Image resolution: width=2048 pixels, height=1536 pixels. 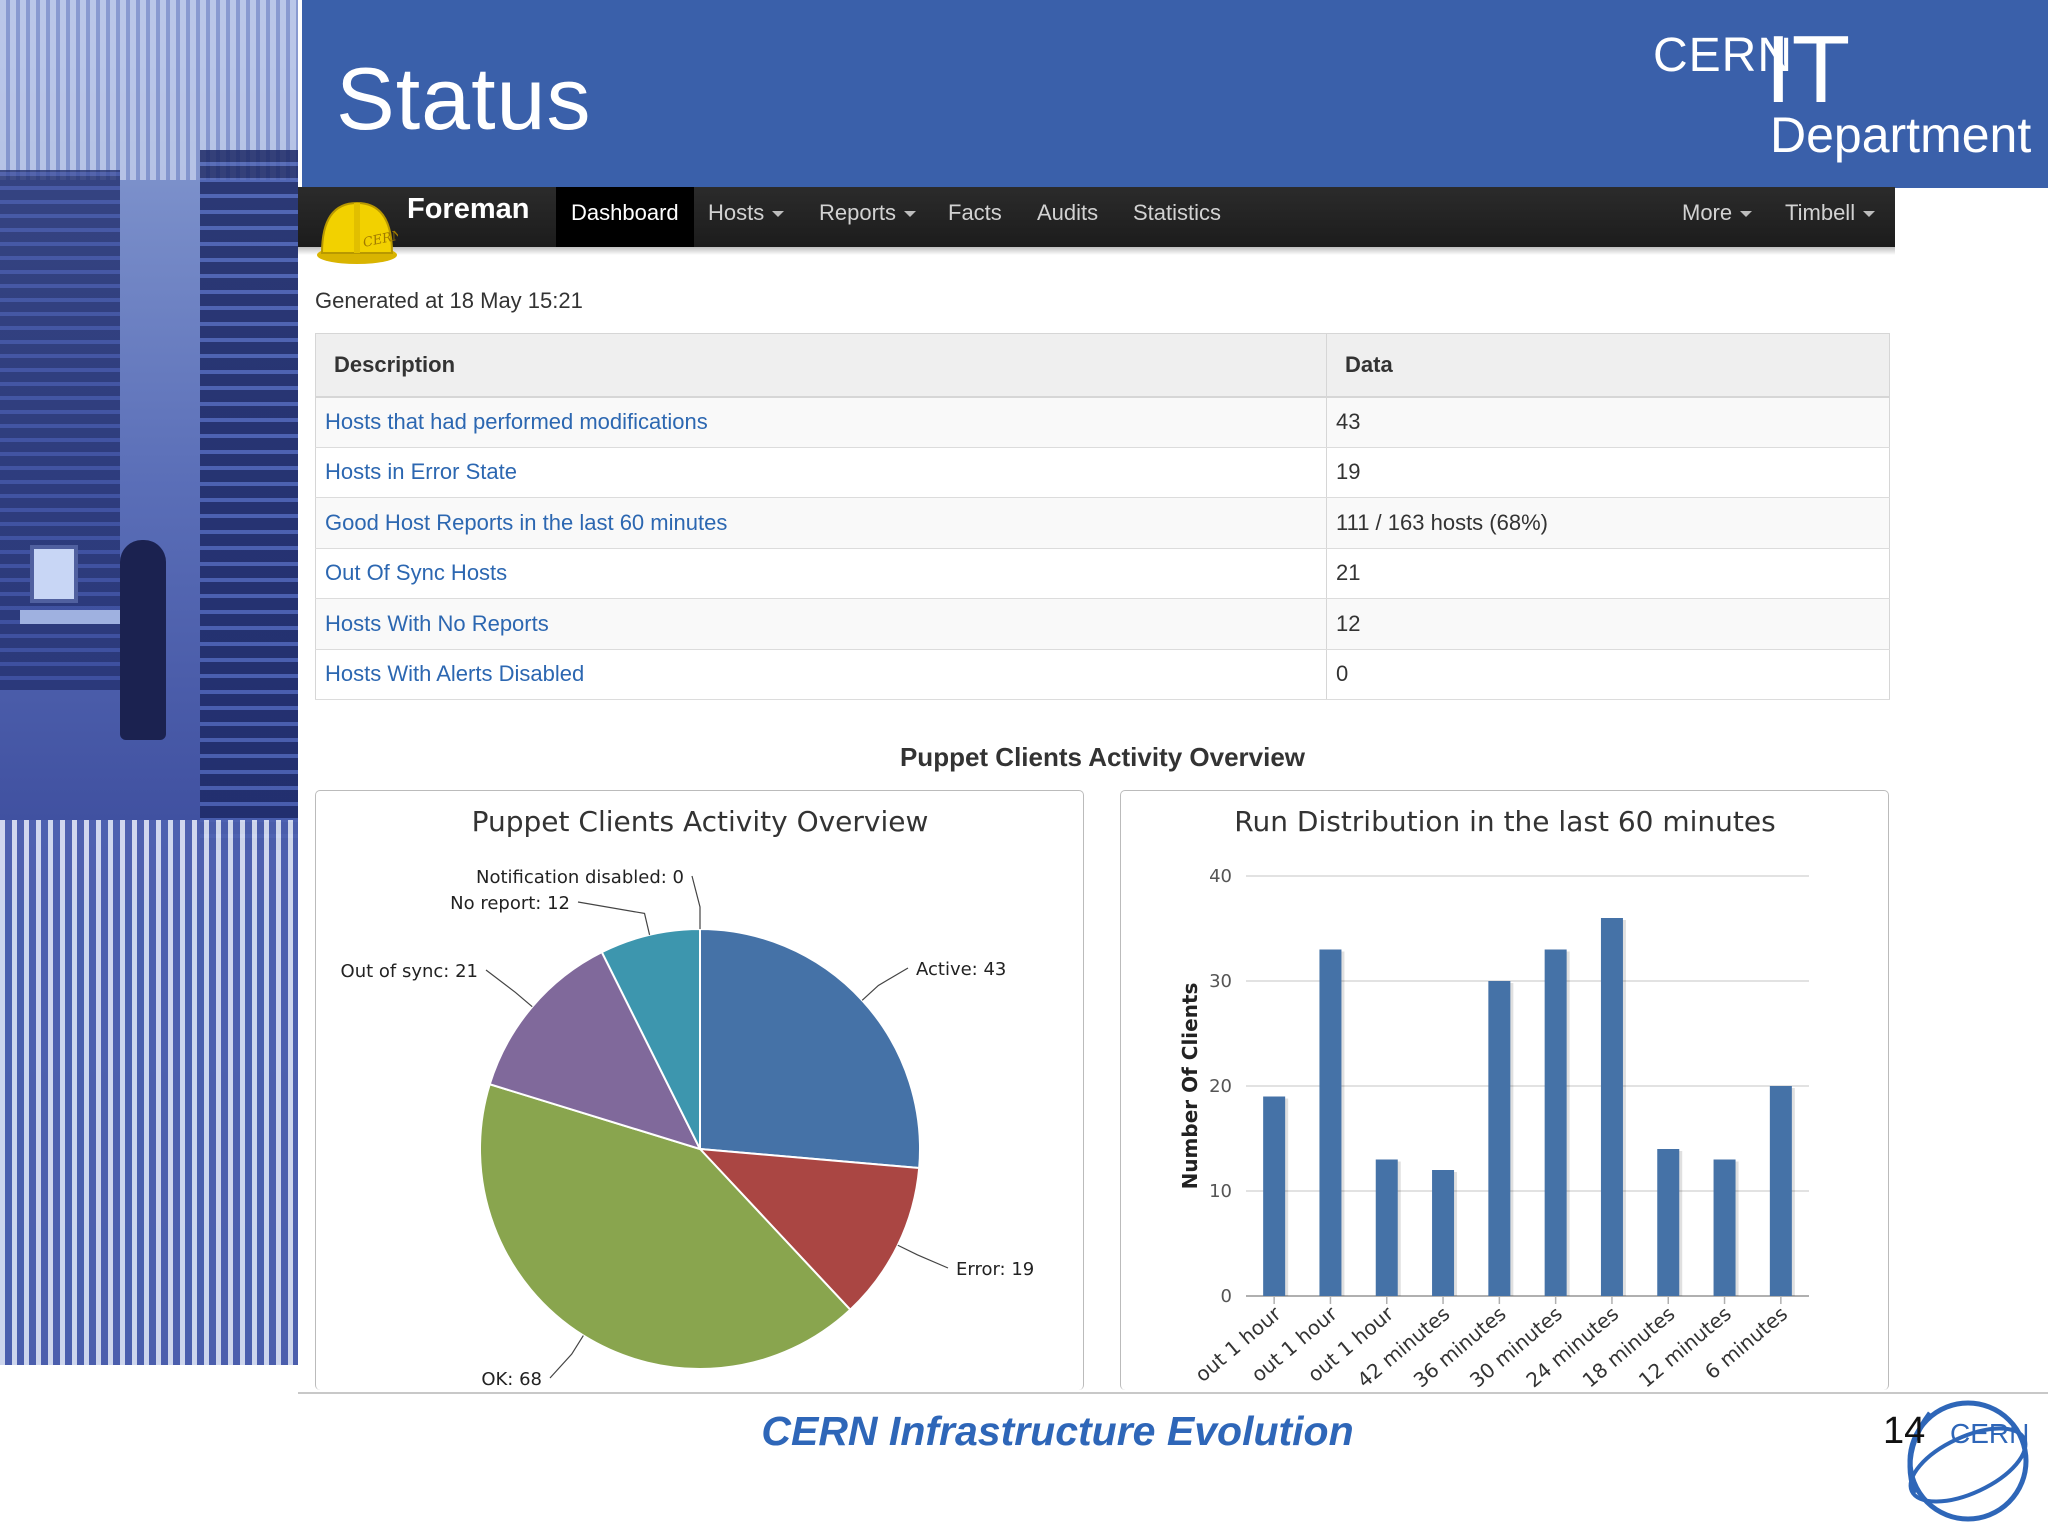 What do you see at coordinates (1808, 69) in the screenshot?
I see `logo-it-text: IT` at bounding box center [1808, 69].